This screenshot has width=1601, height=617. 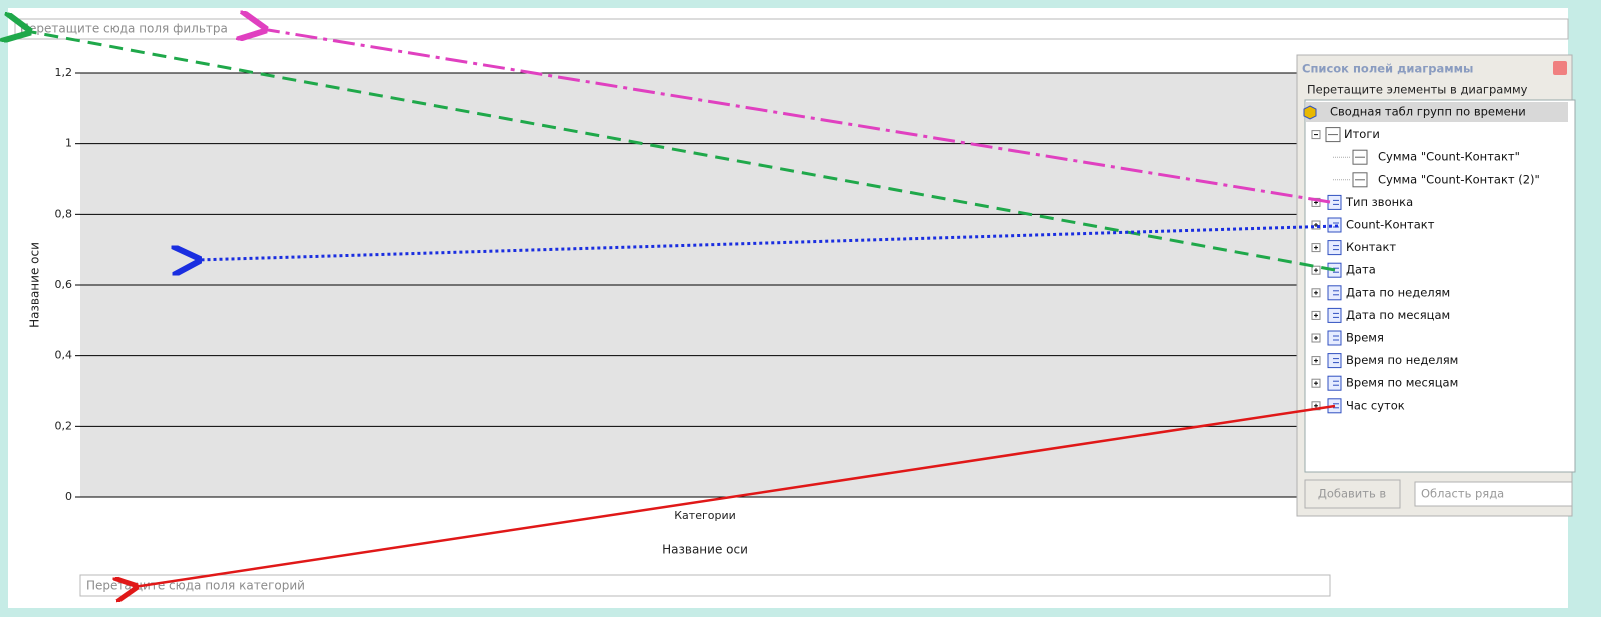 I want to click on area-select, so click(x=1493, y=494).